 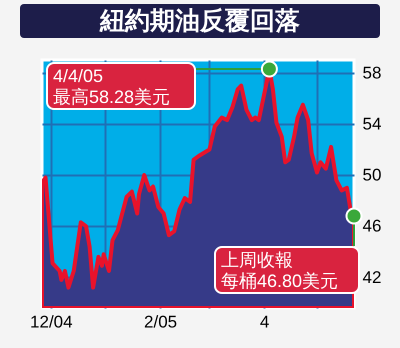 I want to click on annotation: 最高58.28美元, so click(x=112, y=97).